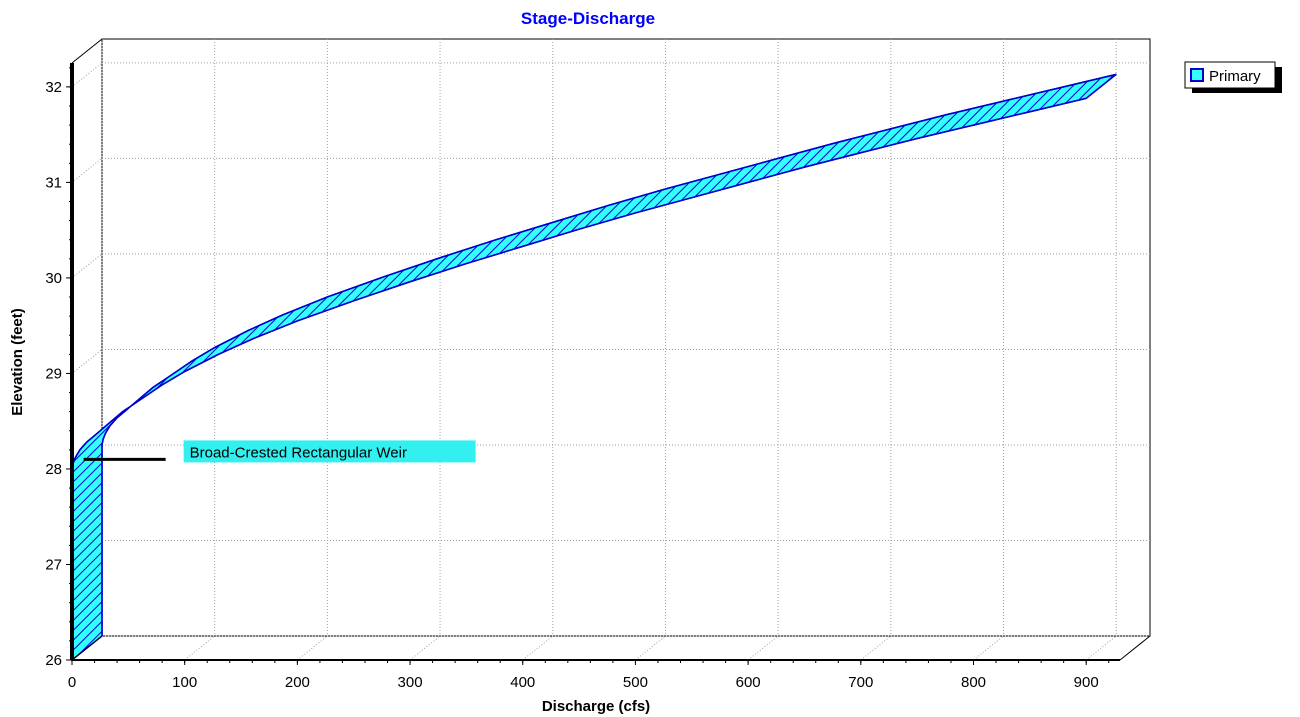  Describe the element at coordinates (635, 682) in the screenshot. I see `x-tick-label: 500` at that location.